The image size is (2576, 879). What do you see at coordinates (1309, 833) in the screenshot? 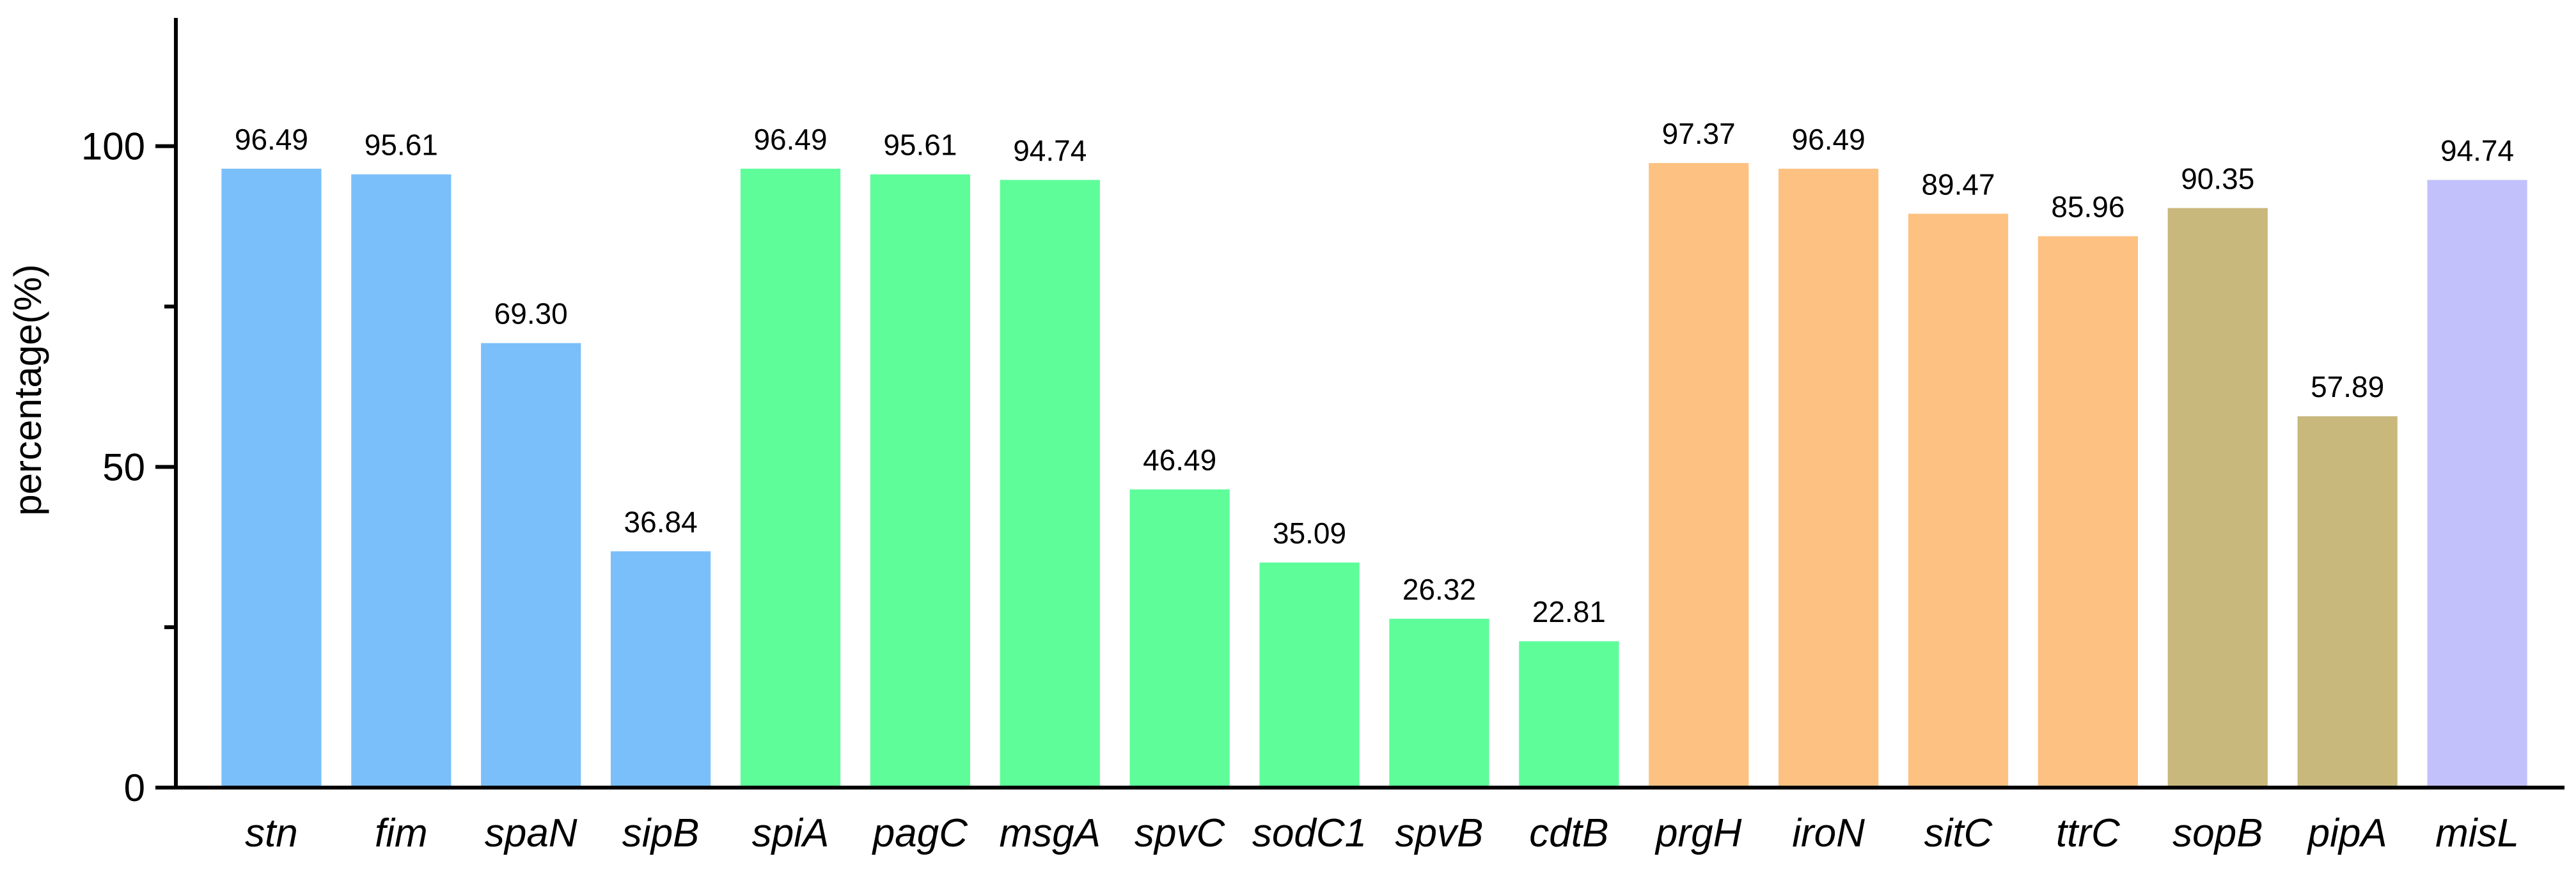
I see `x-tick-label-sodC1: sodC1` at bounding box center [1309, 833].